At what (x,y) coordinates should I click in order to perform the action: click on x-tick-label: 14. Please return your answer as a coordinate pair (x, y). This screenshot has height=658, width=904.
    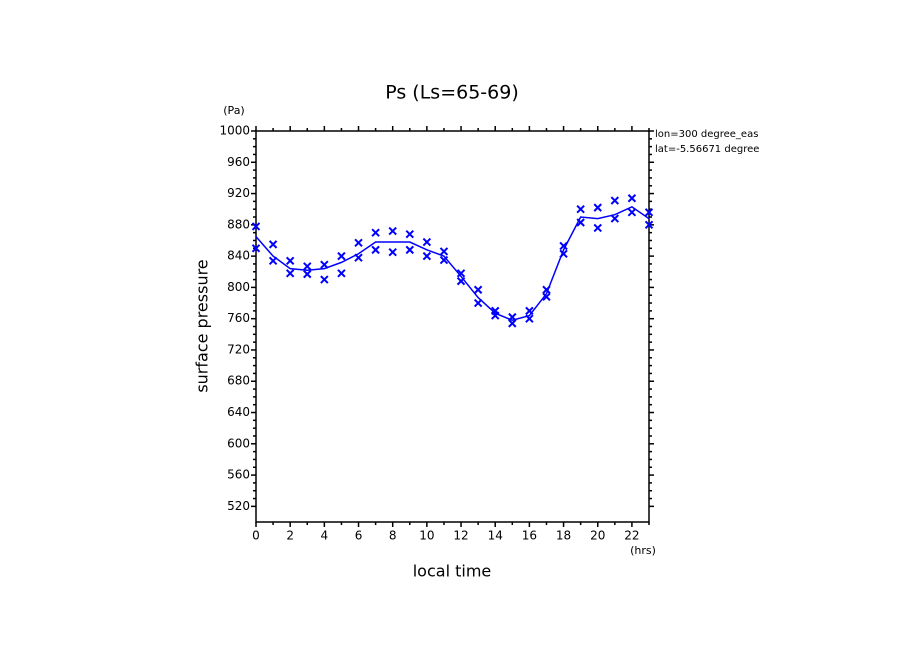
    Looking at the image, I should click on (495, 536).